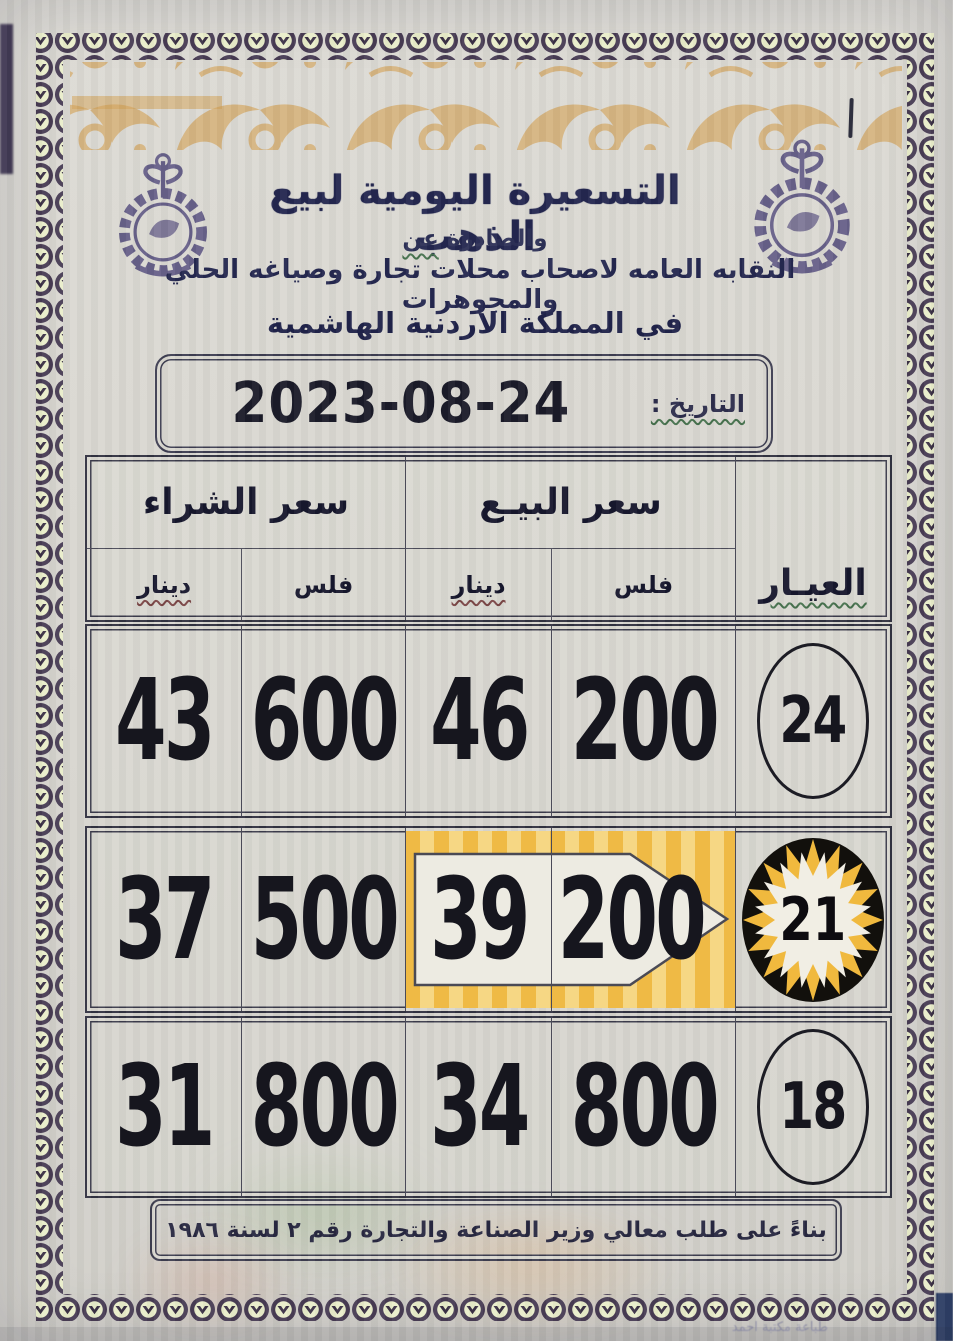 The image size is (953, 1341). I want to click on date-box: التاريخ : 2023-08-24, so click(464, 403).